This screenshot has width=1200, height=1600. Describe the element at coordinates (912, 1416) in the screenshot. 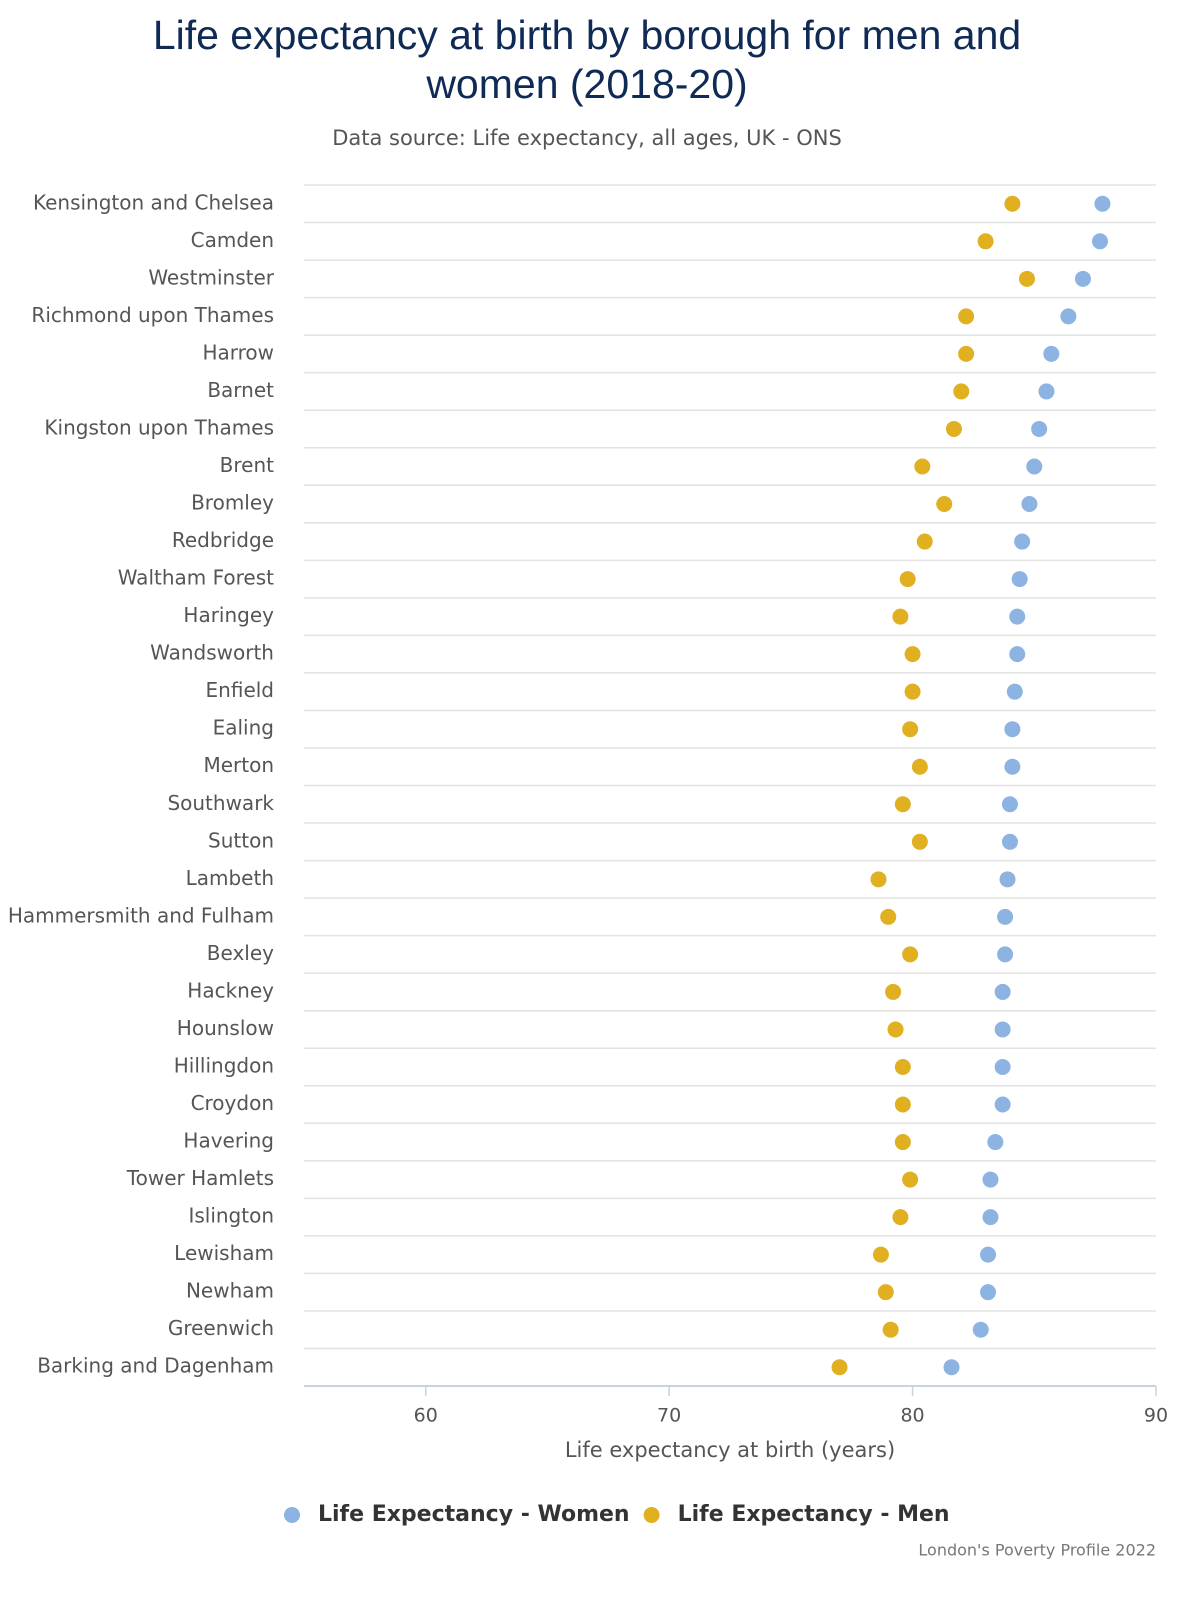

I see `x-tick-label: 80` at that location.